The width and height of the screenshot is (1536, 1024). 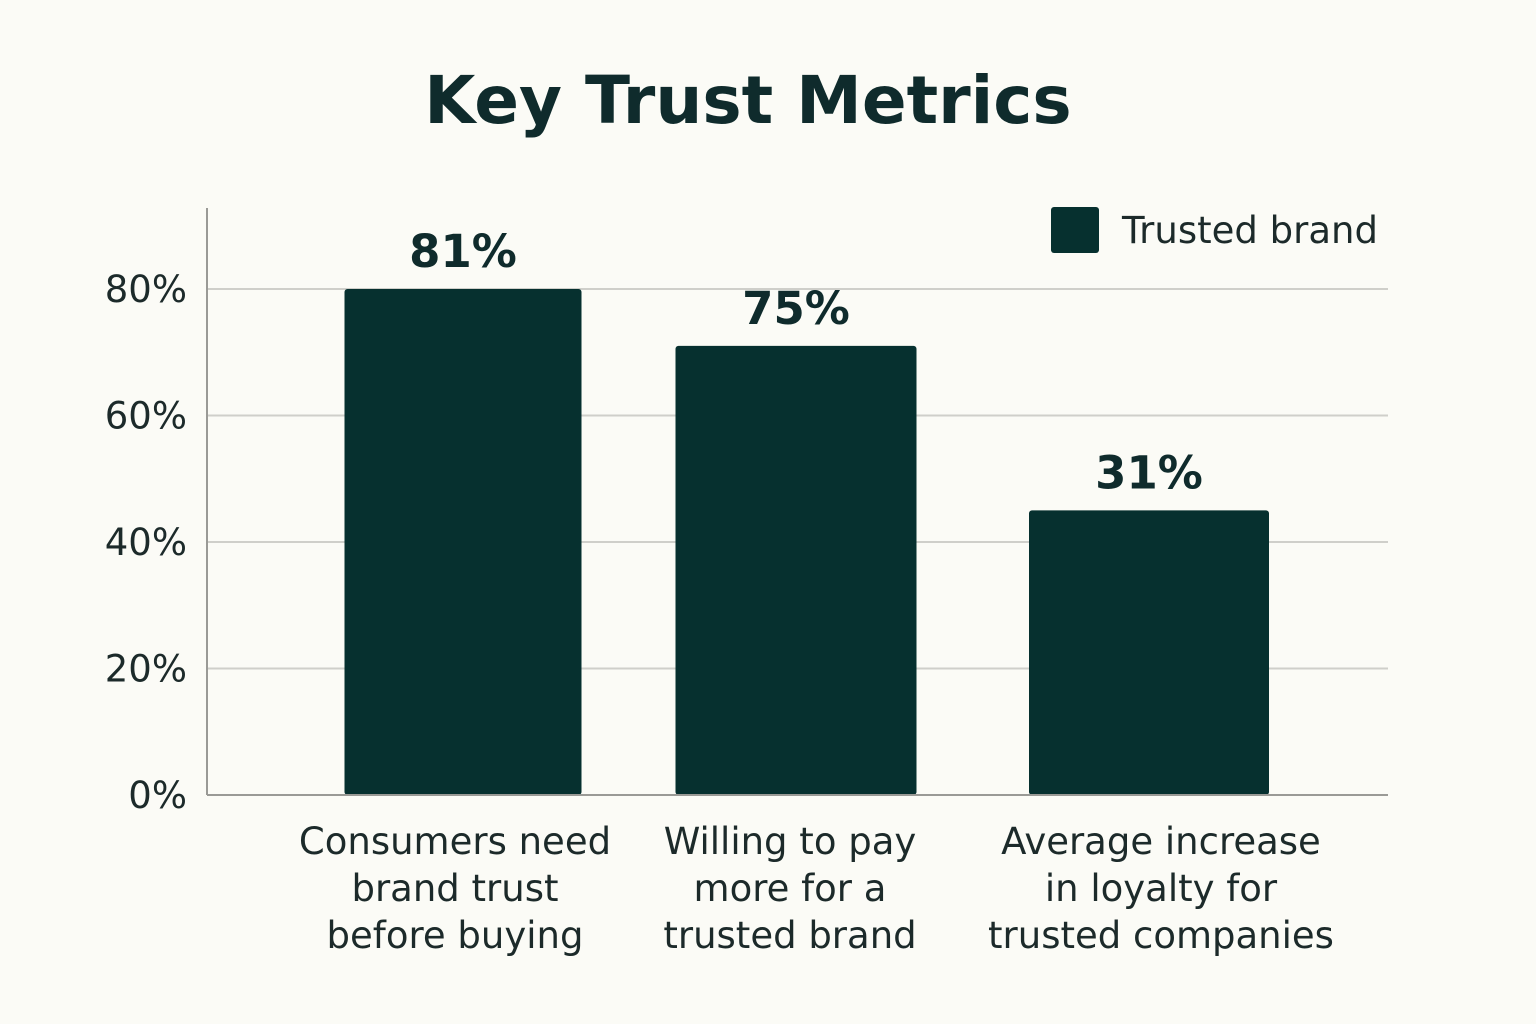 I want to click on category-label: in loyalty for, so click(x=1161, y=888).